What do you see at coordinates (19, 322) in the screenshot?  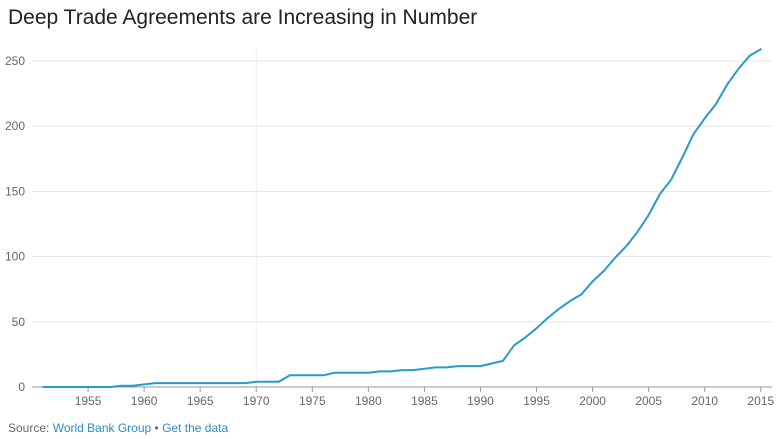 I see `y-tick-label: 50` at bounding box center [19, 322].